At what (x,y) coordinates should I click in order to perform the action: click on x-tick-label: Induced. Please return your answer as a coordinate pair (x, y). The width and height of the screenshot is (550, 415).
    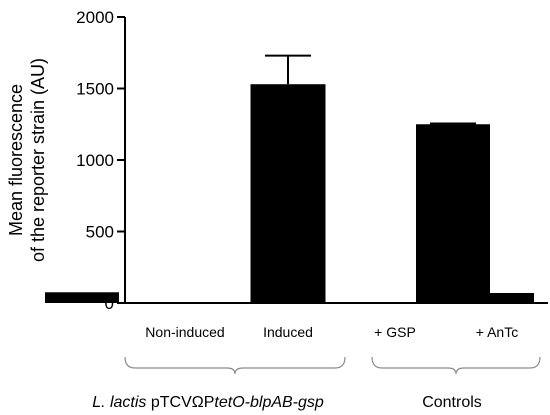
    Looking at the image, I should click on (288, 332).